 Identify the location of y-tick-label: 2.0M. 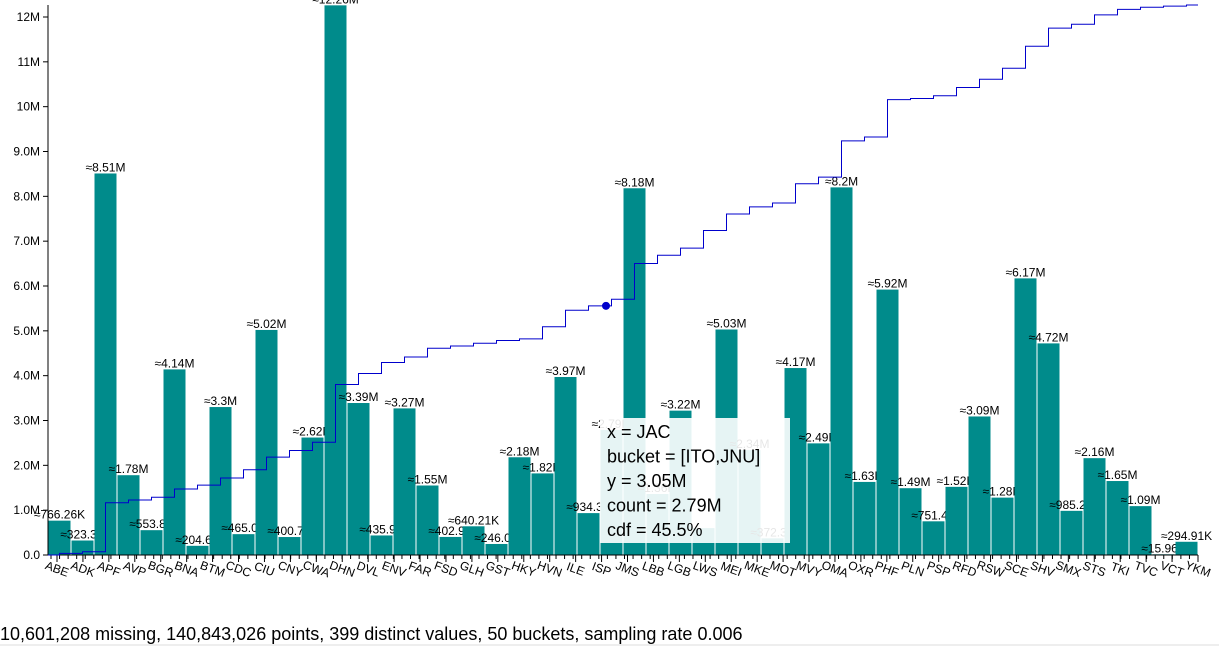
(26, 465).